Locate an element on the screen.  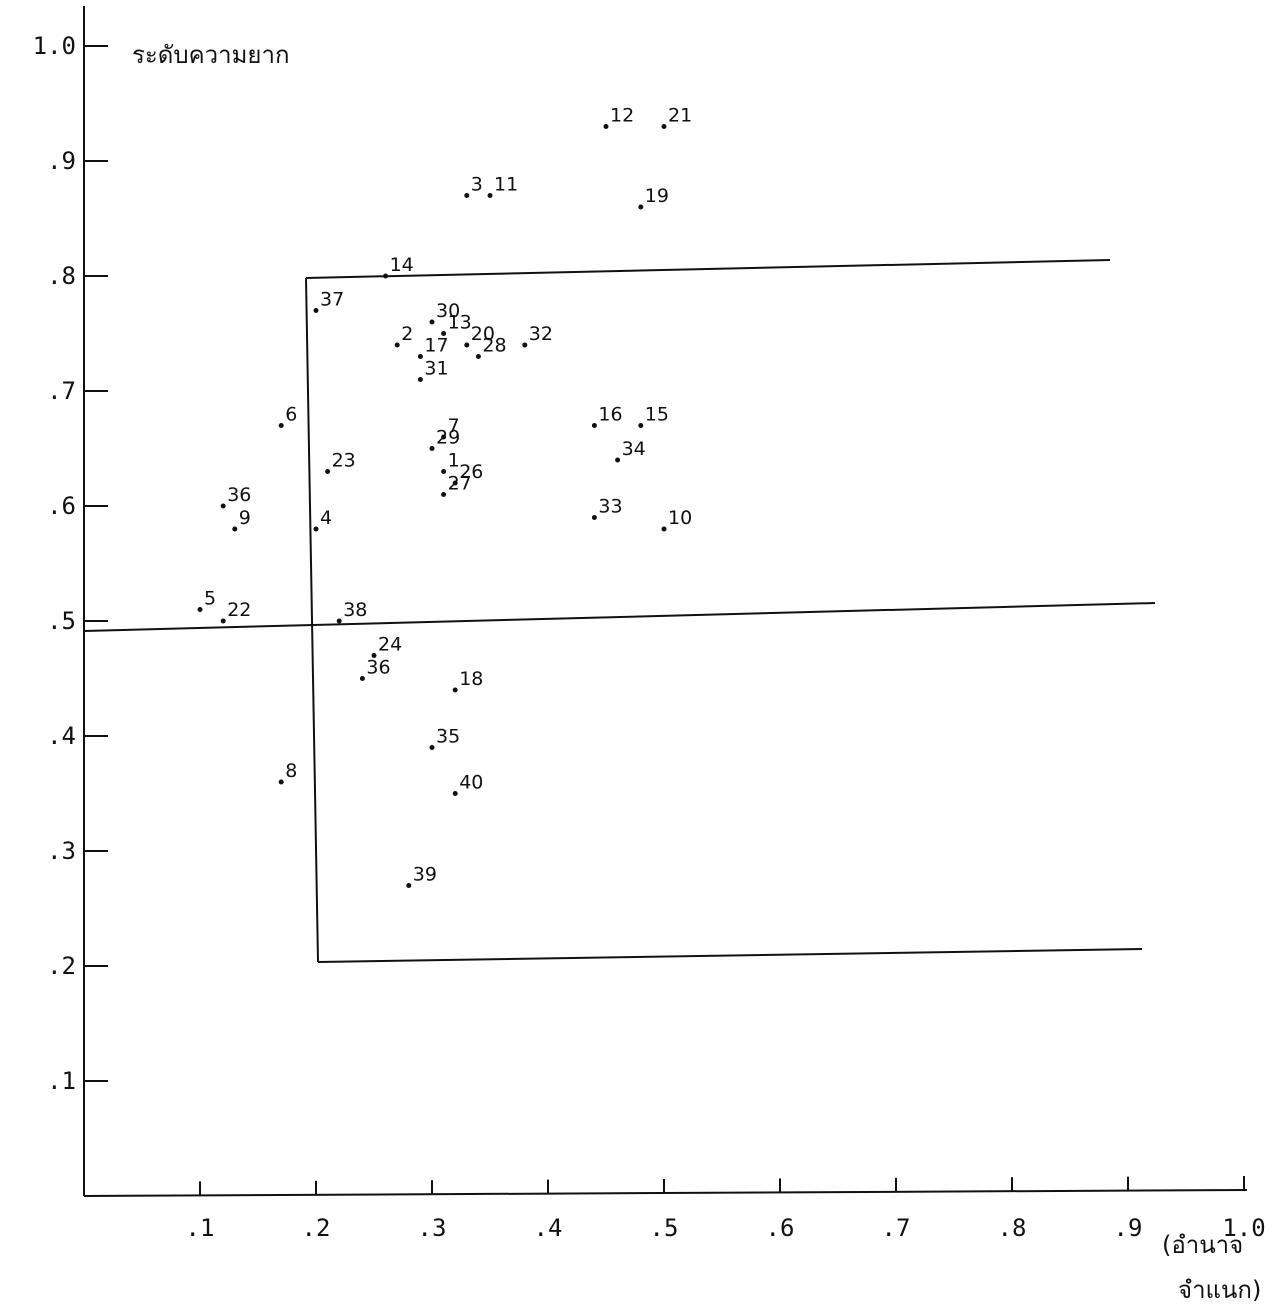
point-label: 10 is located at coordinates (680, 518).